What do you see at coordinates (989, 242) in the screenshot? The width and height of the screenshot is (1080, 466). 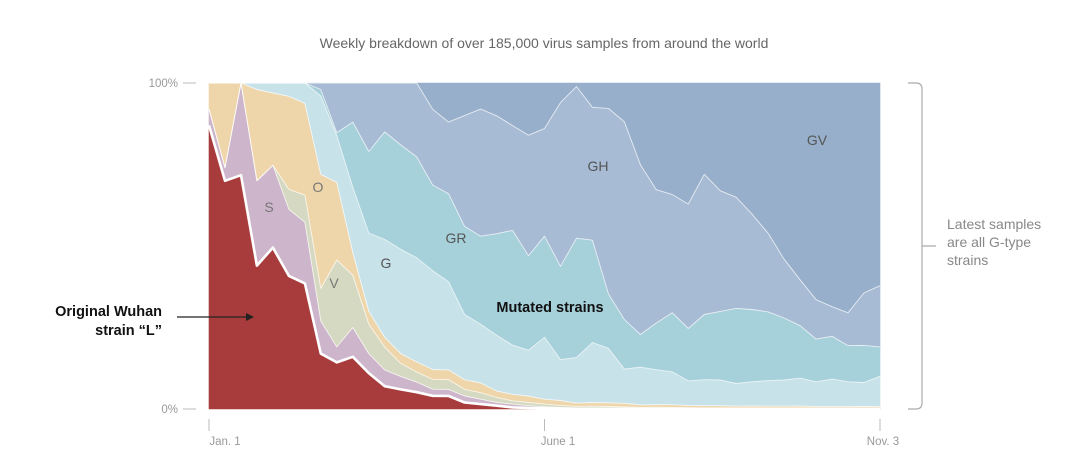 I see `side-note-line2: are all G-type` at bounding box center [989, 242].